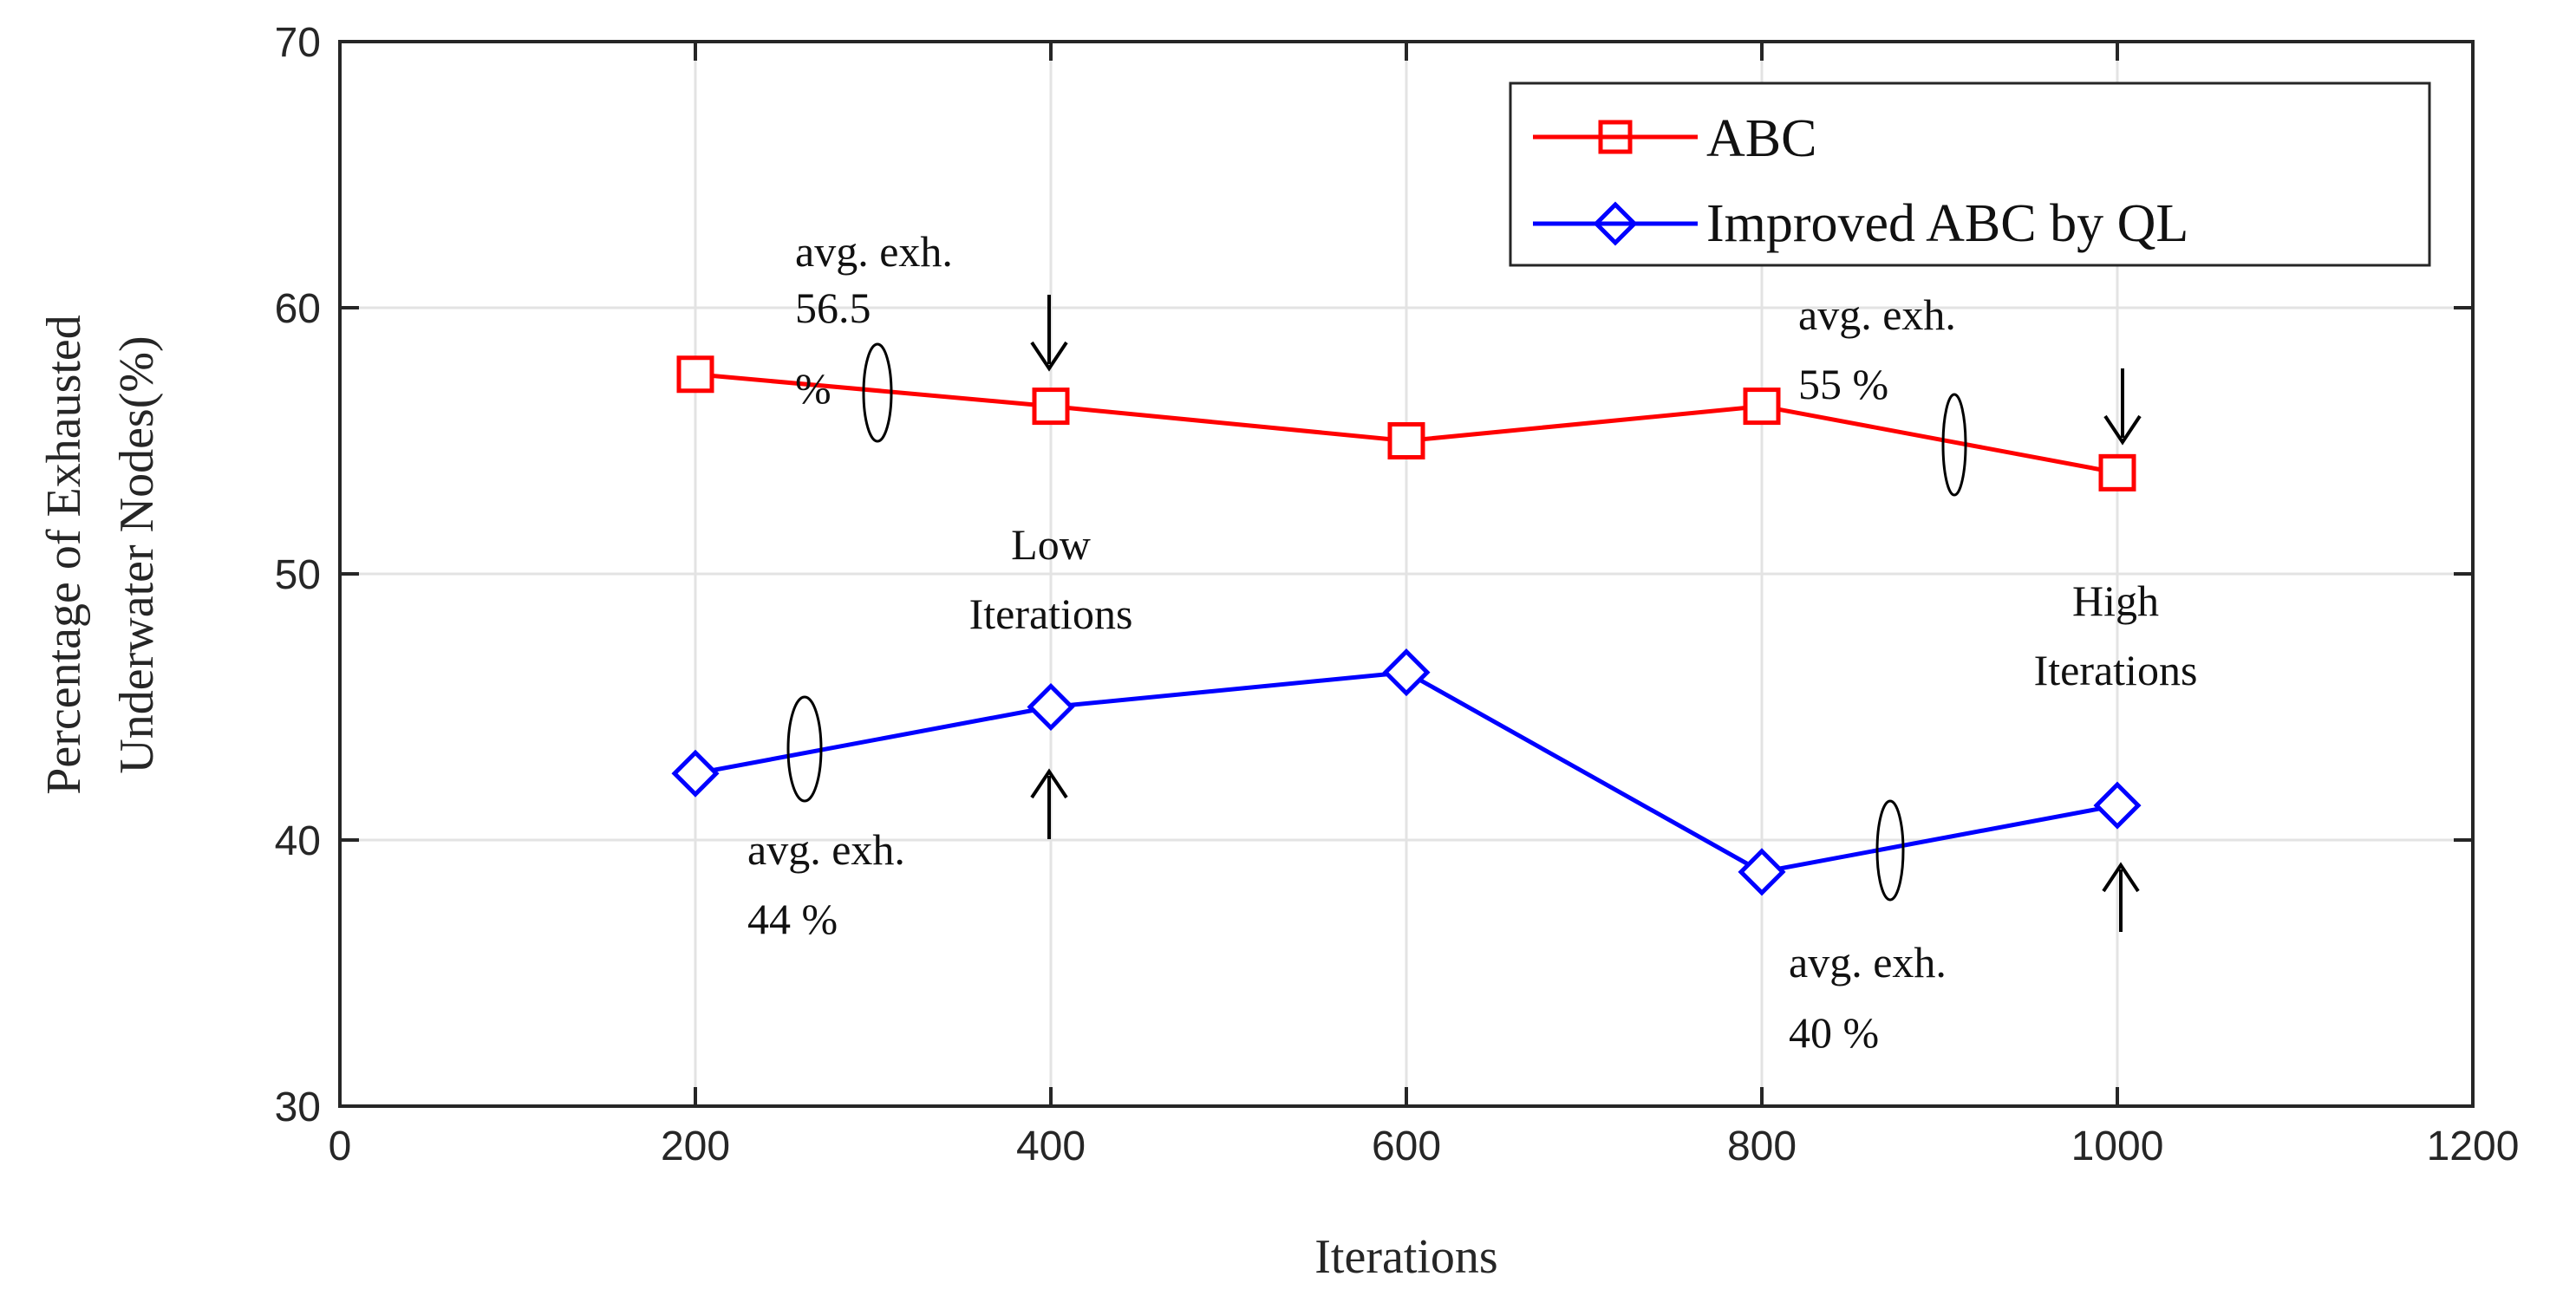  I want to click on legend: ABC Improved ABC by QL, so click(1970, 174).